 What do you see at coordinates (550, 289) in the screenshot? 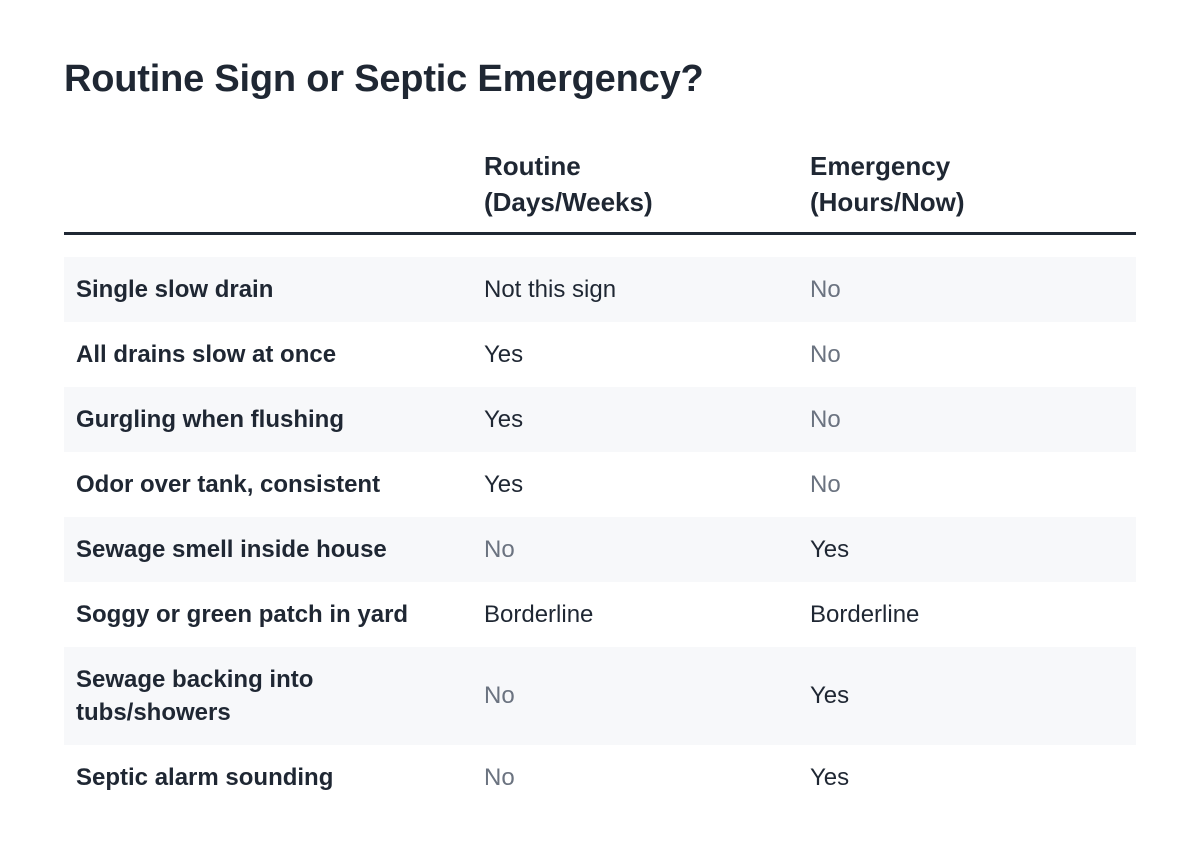
I see `routine-cell: Not this sign` at bounding box center [550, 289].